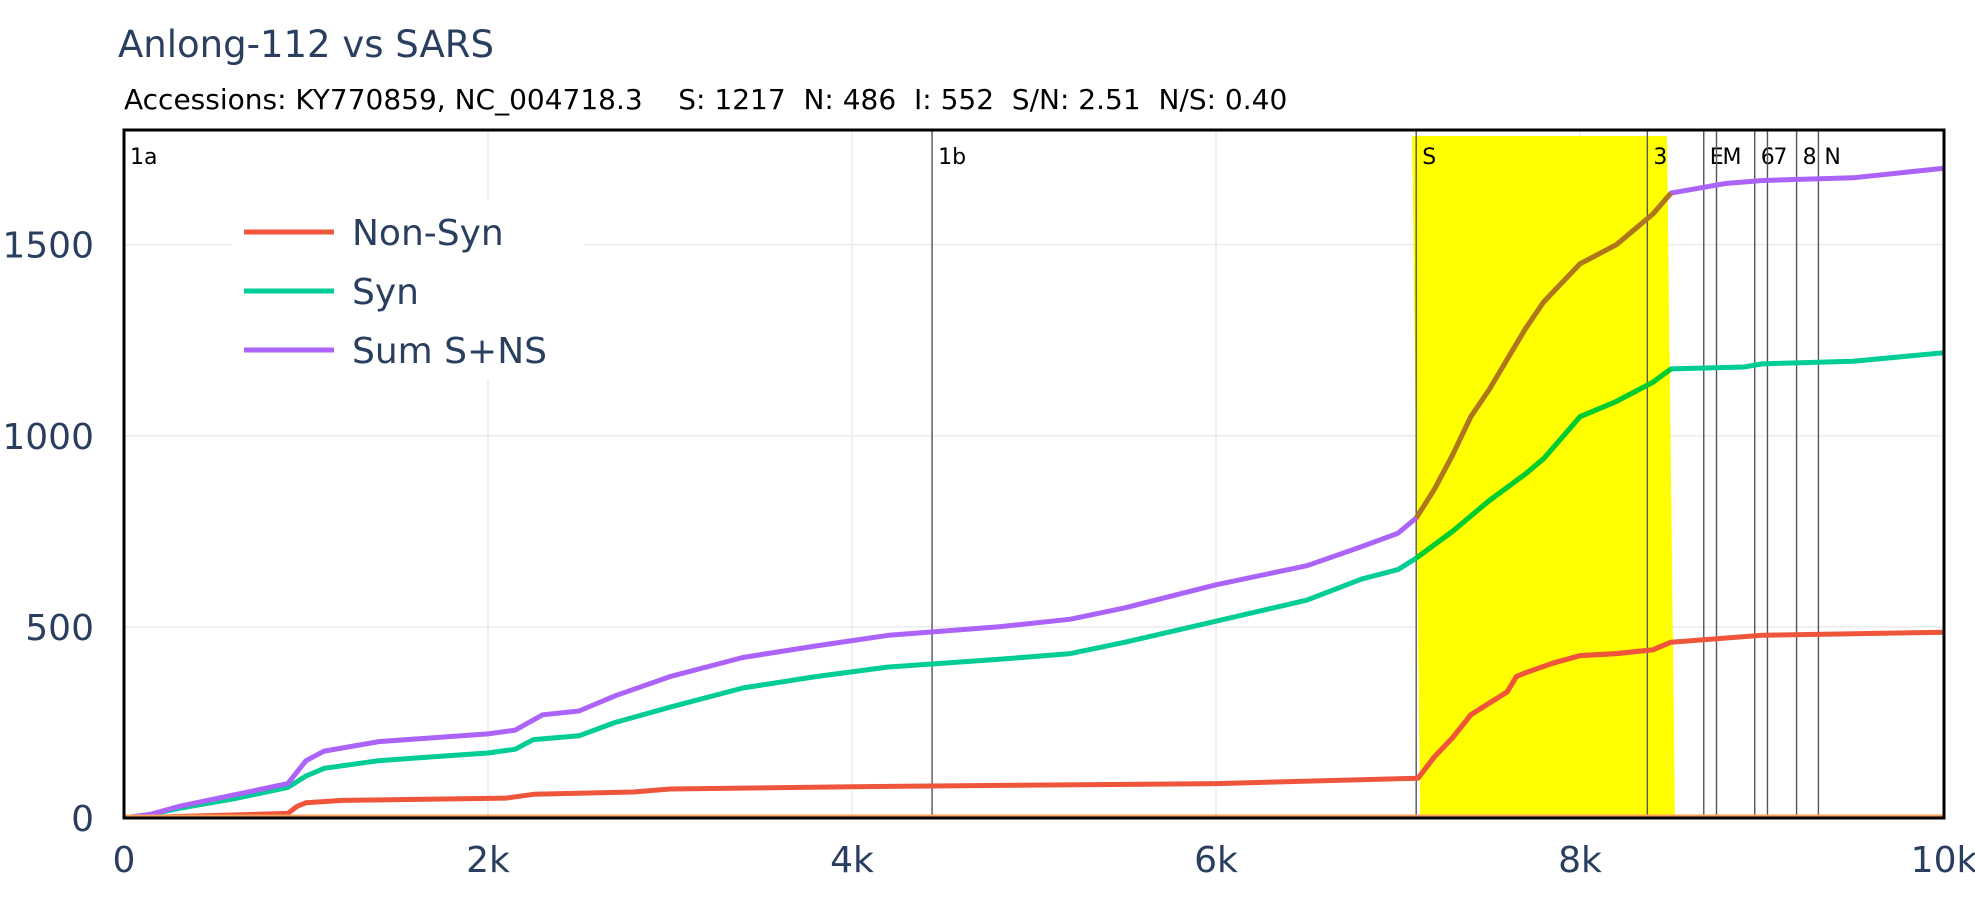 The image size is (1975, 910). I want to click on x-tick-label: 6k, so click(1216, 860).